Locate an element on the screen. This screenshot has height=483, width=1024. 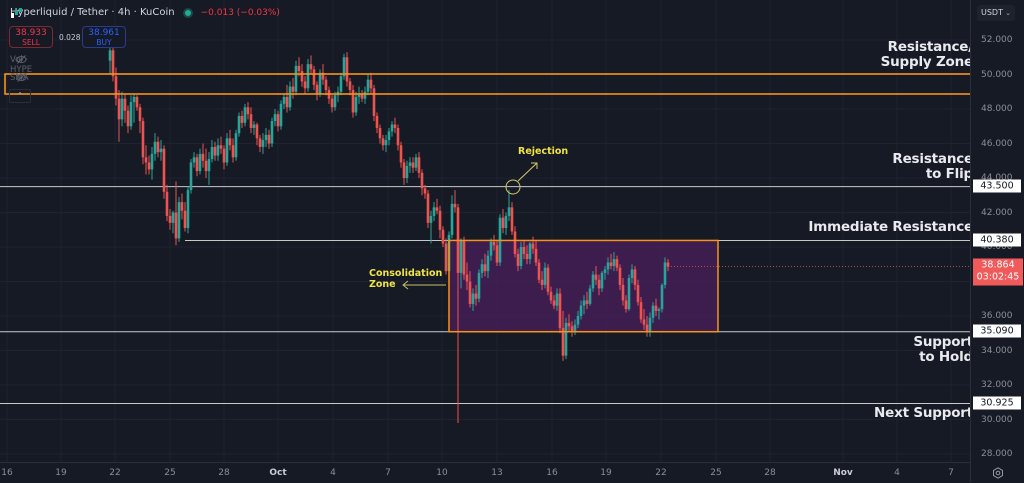
indicator-sma: SMA is located at coordinates (19, 78).